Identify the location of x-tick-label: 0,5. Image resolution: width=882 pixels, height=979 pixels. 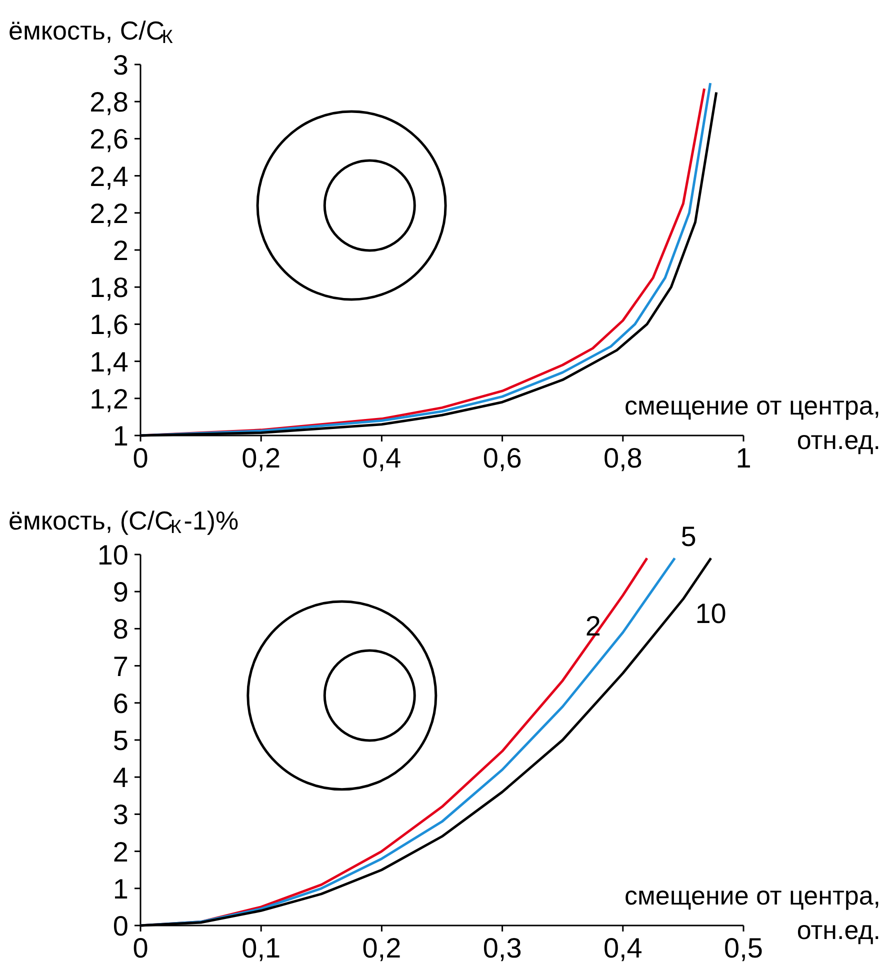
(743, 948).